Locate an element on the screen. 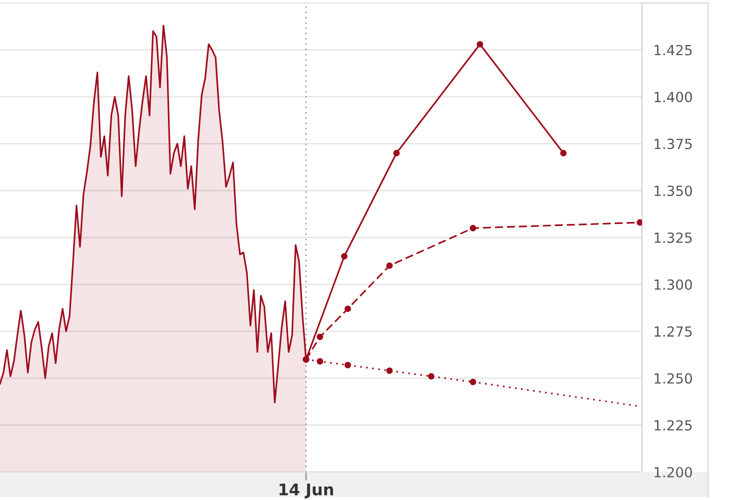  x-tick-label: 14 Jun is located at coordinates (307, 491).